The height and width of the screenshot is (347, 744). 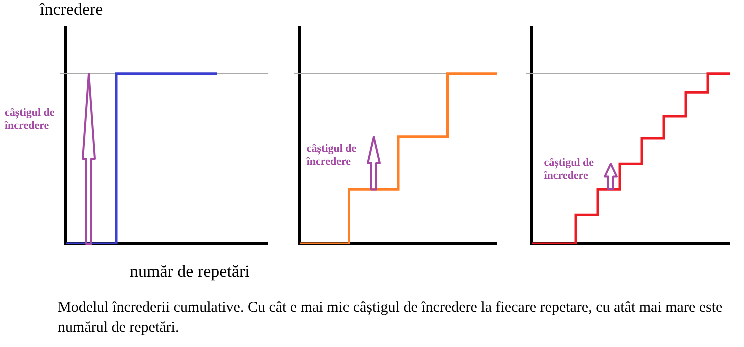 I want to click on text: Modelul încrederii cumulative. Cu cât e mai mic câștigul de încredere la fiecare repetare, cu atât mai mare este numărul de repetări., so click(x=390, y=318).